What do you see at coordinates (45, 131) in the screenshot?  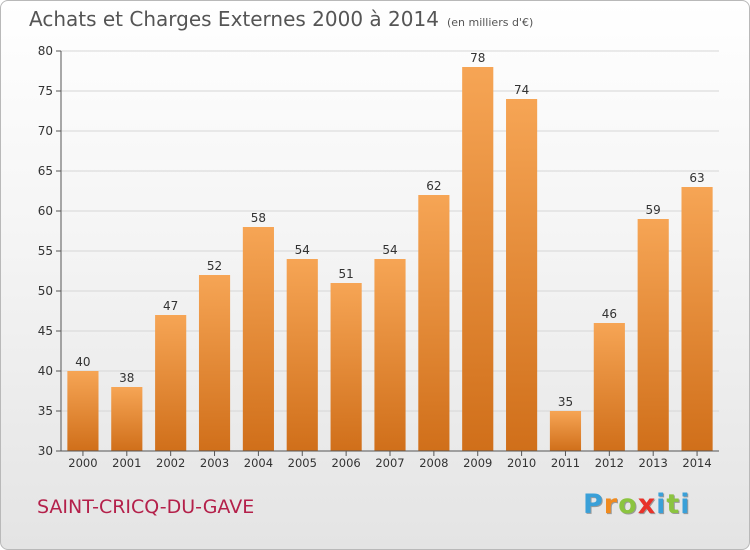 I see `y-tick-label: 70` at bounding box center [45, 131].